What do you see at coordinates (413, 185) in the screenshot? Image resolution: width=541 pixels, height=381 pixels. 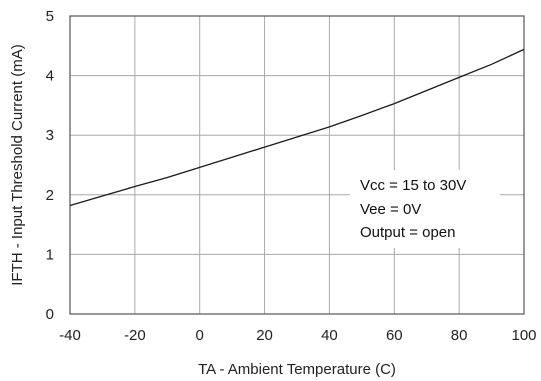 I see `annotation-vcc: Vcc = 15 to 30V` at bounding box center [413, 185].